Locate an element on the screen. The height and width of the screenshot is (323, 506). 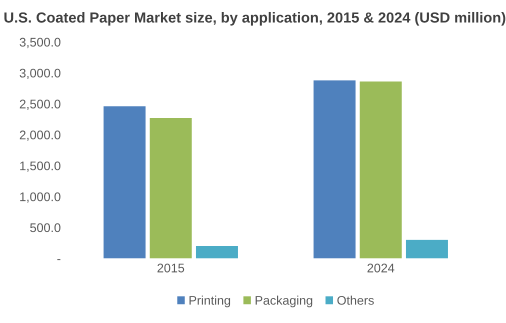
y-tick-label: 2,500.0 is located at coordinates (40, 105).